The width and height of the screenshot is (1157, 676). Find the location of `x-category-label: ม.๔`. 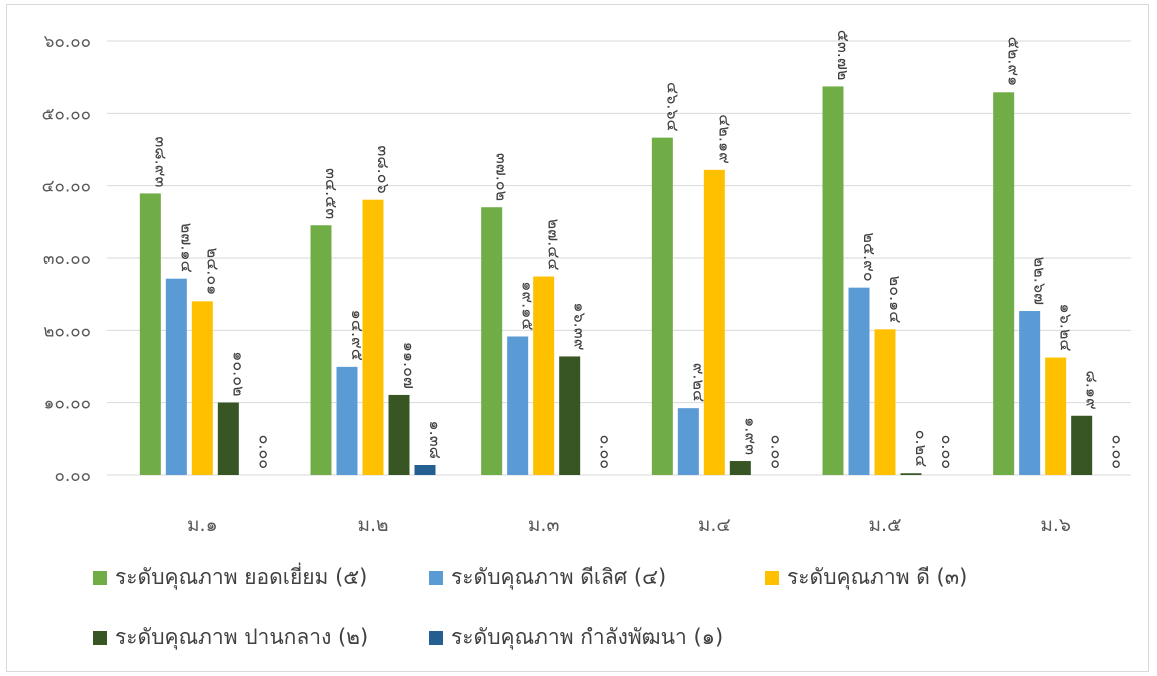

x-category-label: ม.๔ is located at coordinates (714, 525).